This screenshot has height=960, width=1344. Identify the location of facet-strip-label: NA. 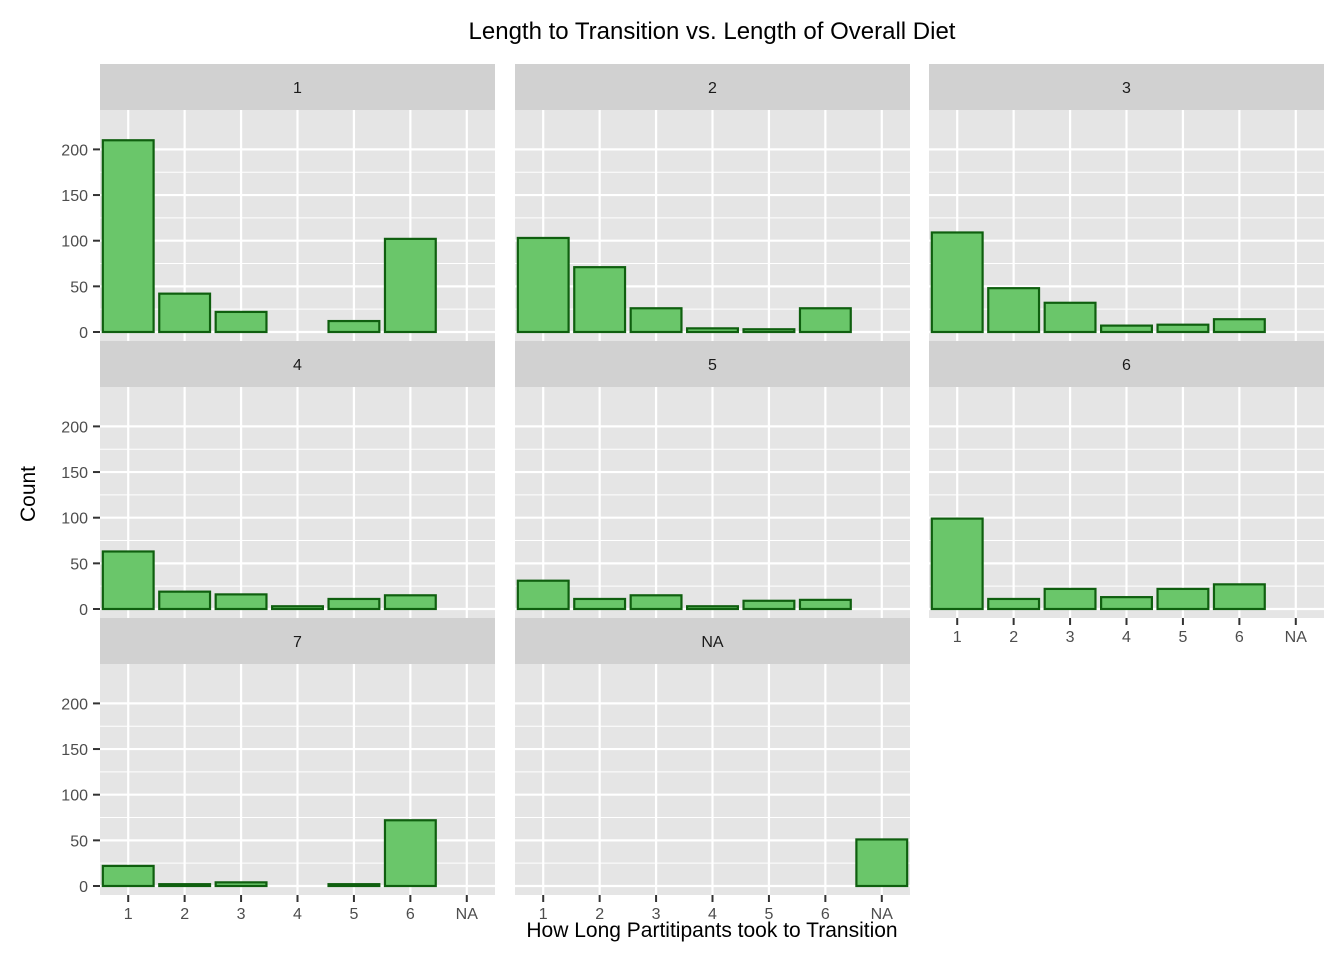
(712, 642).